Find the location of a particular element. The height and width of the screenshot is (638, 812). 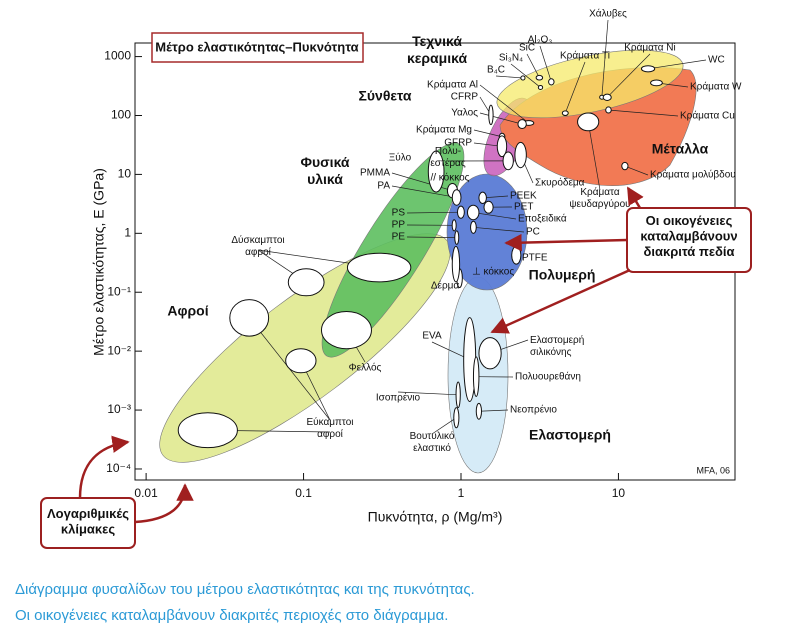

material-label: Εύκαμπτοι αφροί is located at coordinates (329, 428).